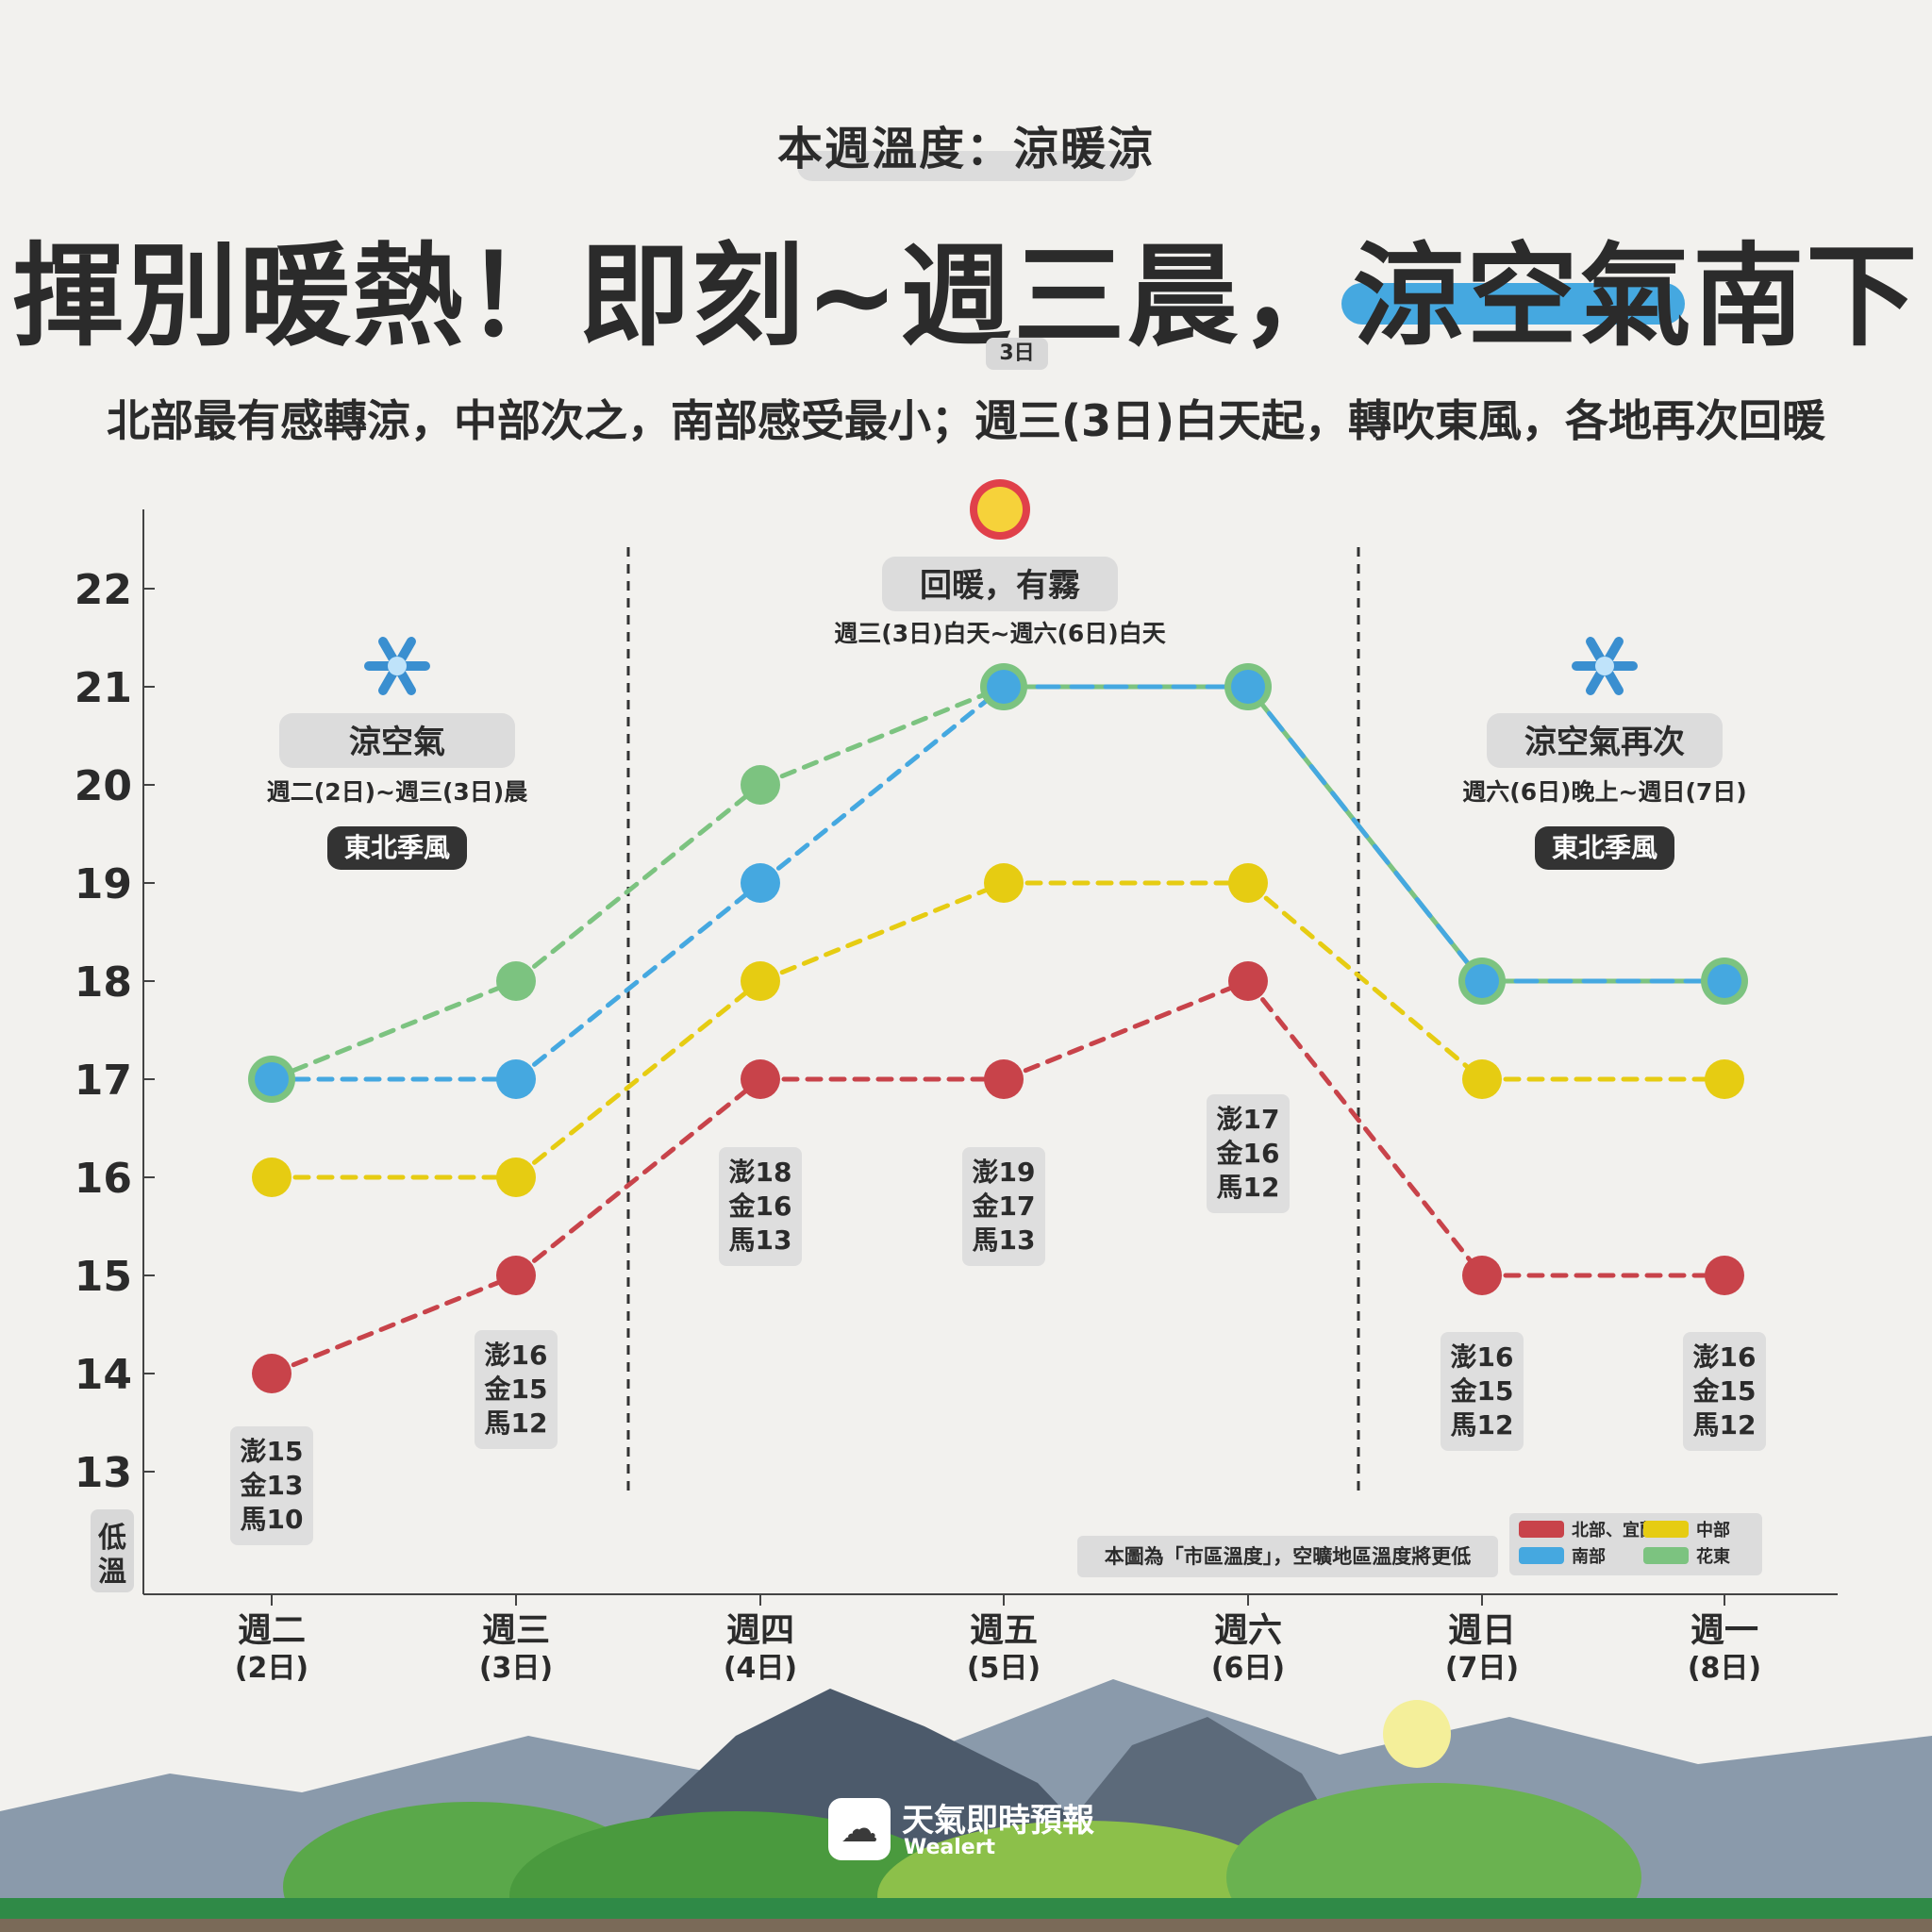 The image size is (1932, 1932). I want to click on island-label-text: 馬10, so click(272, 1520).